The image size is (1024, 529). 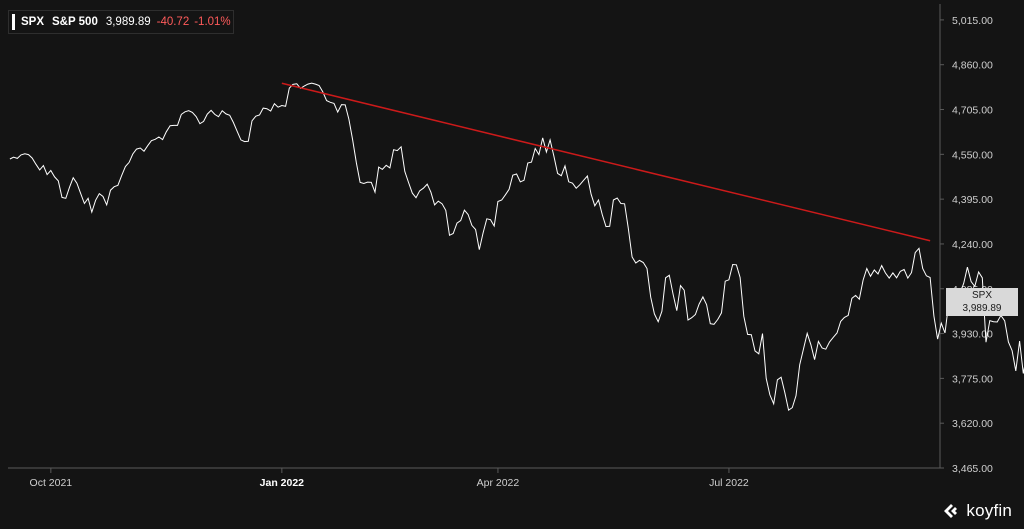 I want to click on brand-name: koyfin, so click(x=989, y=510).